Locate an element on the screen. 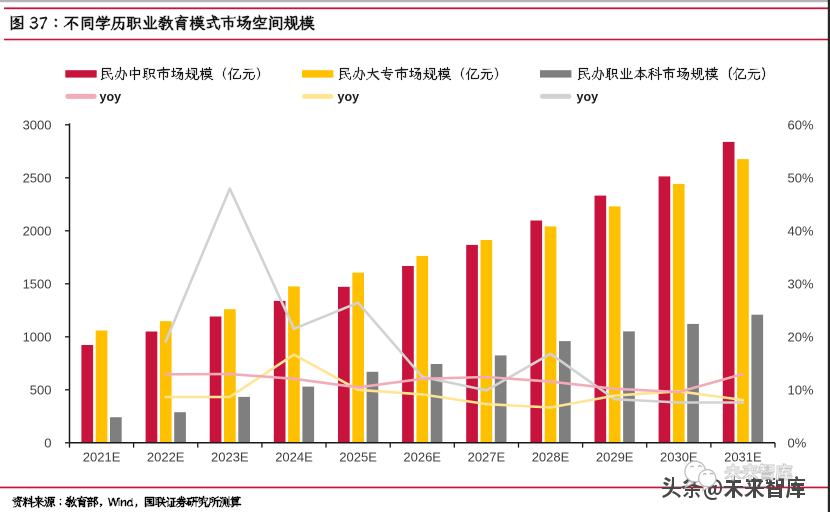  svg-text: 2022E is located at coordinates (166, 457).